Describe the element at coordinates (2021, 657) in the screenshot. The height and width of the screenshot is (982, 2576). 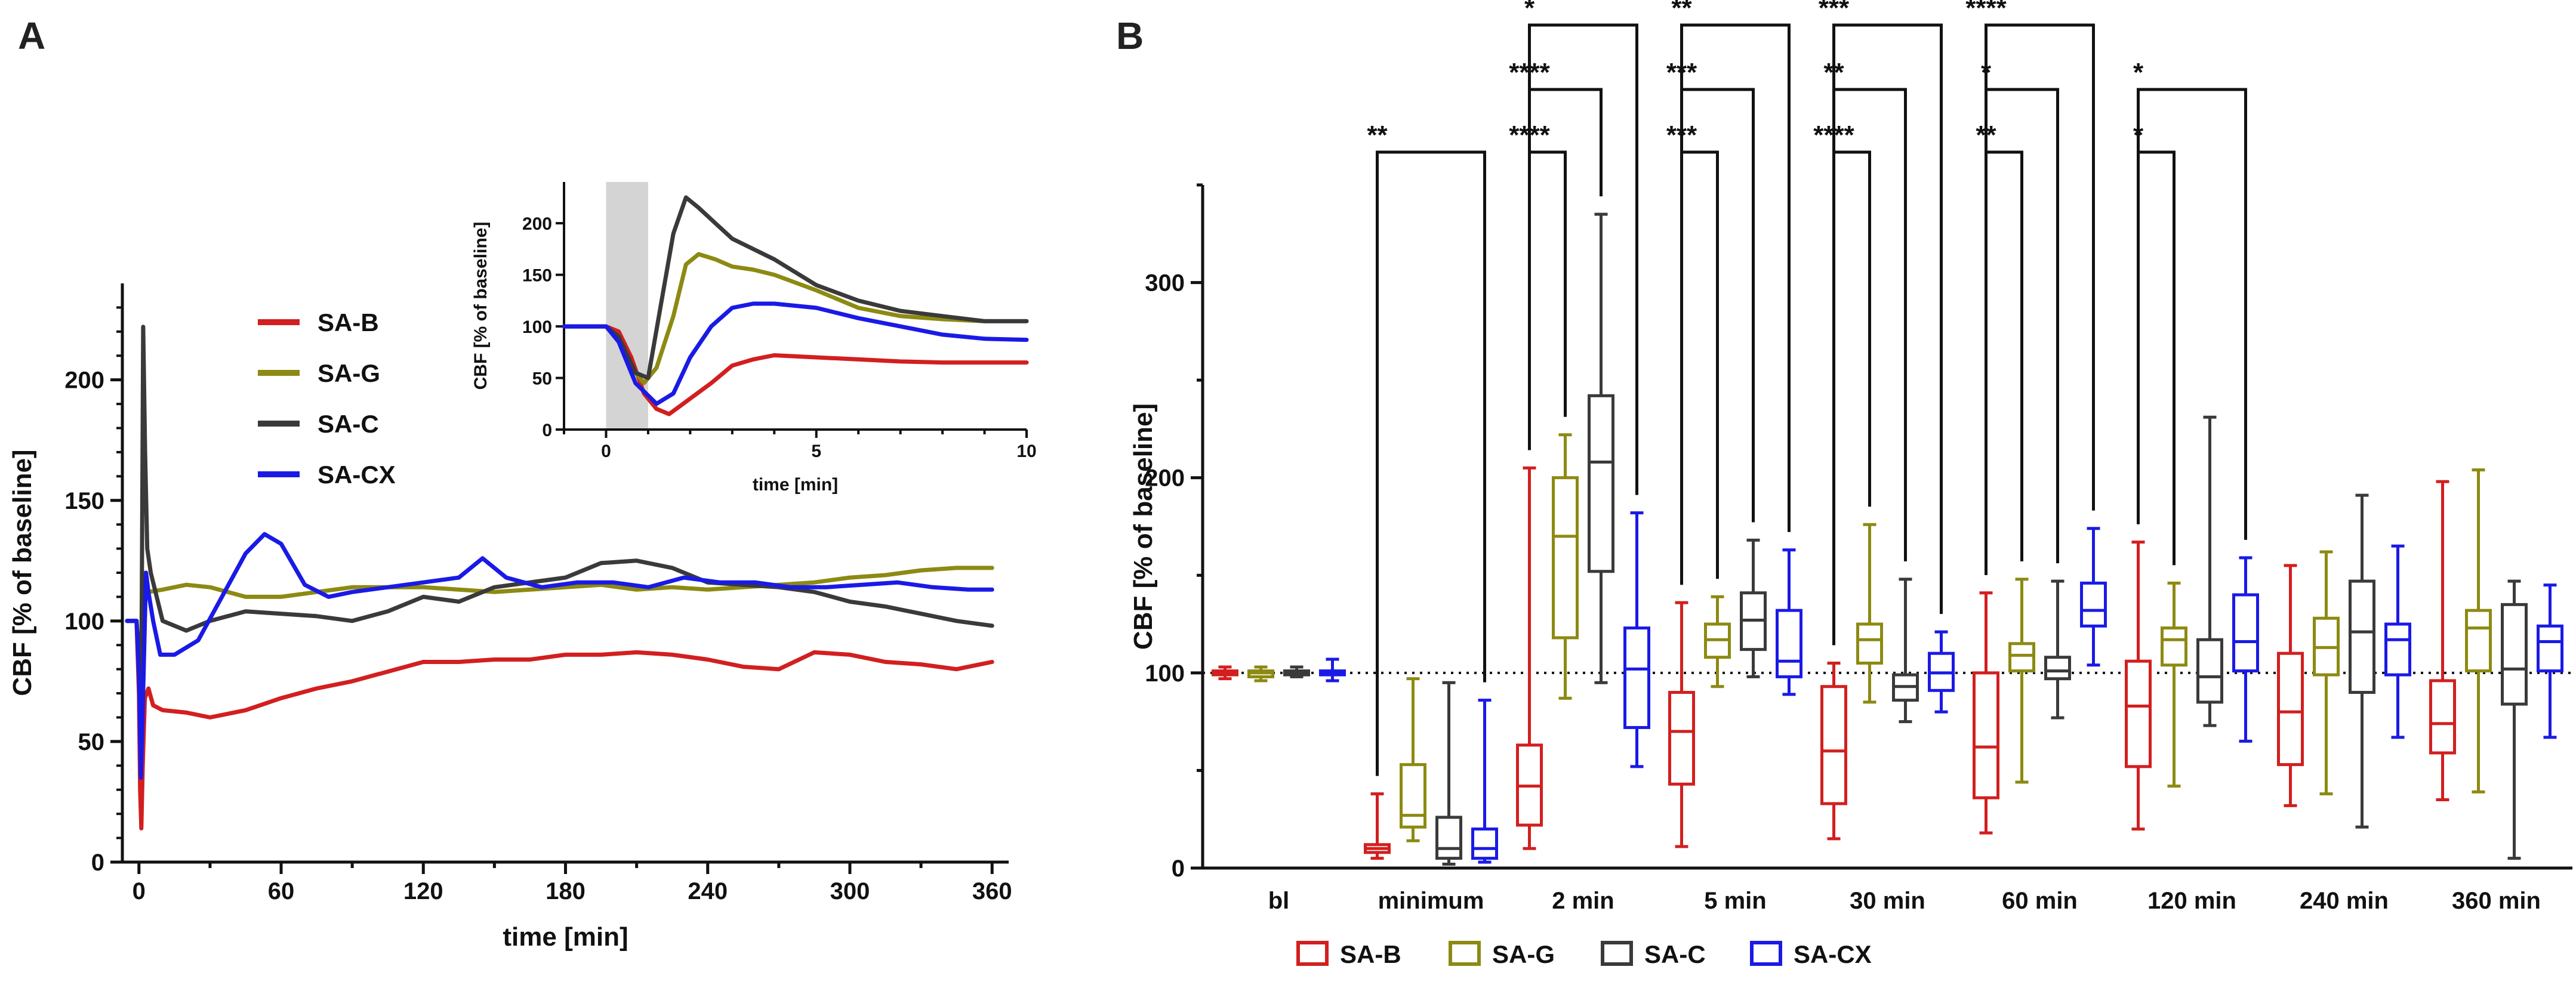
I see `box-sa-g-60-min` at that location.